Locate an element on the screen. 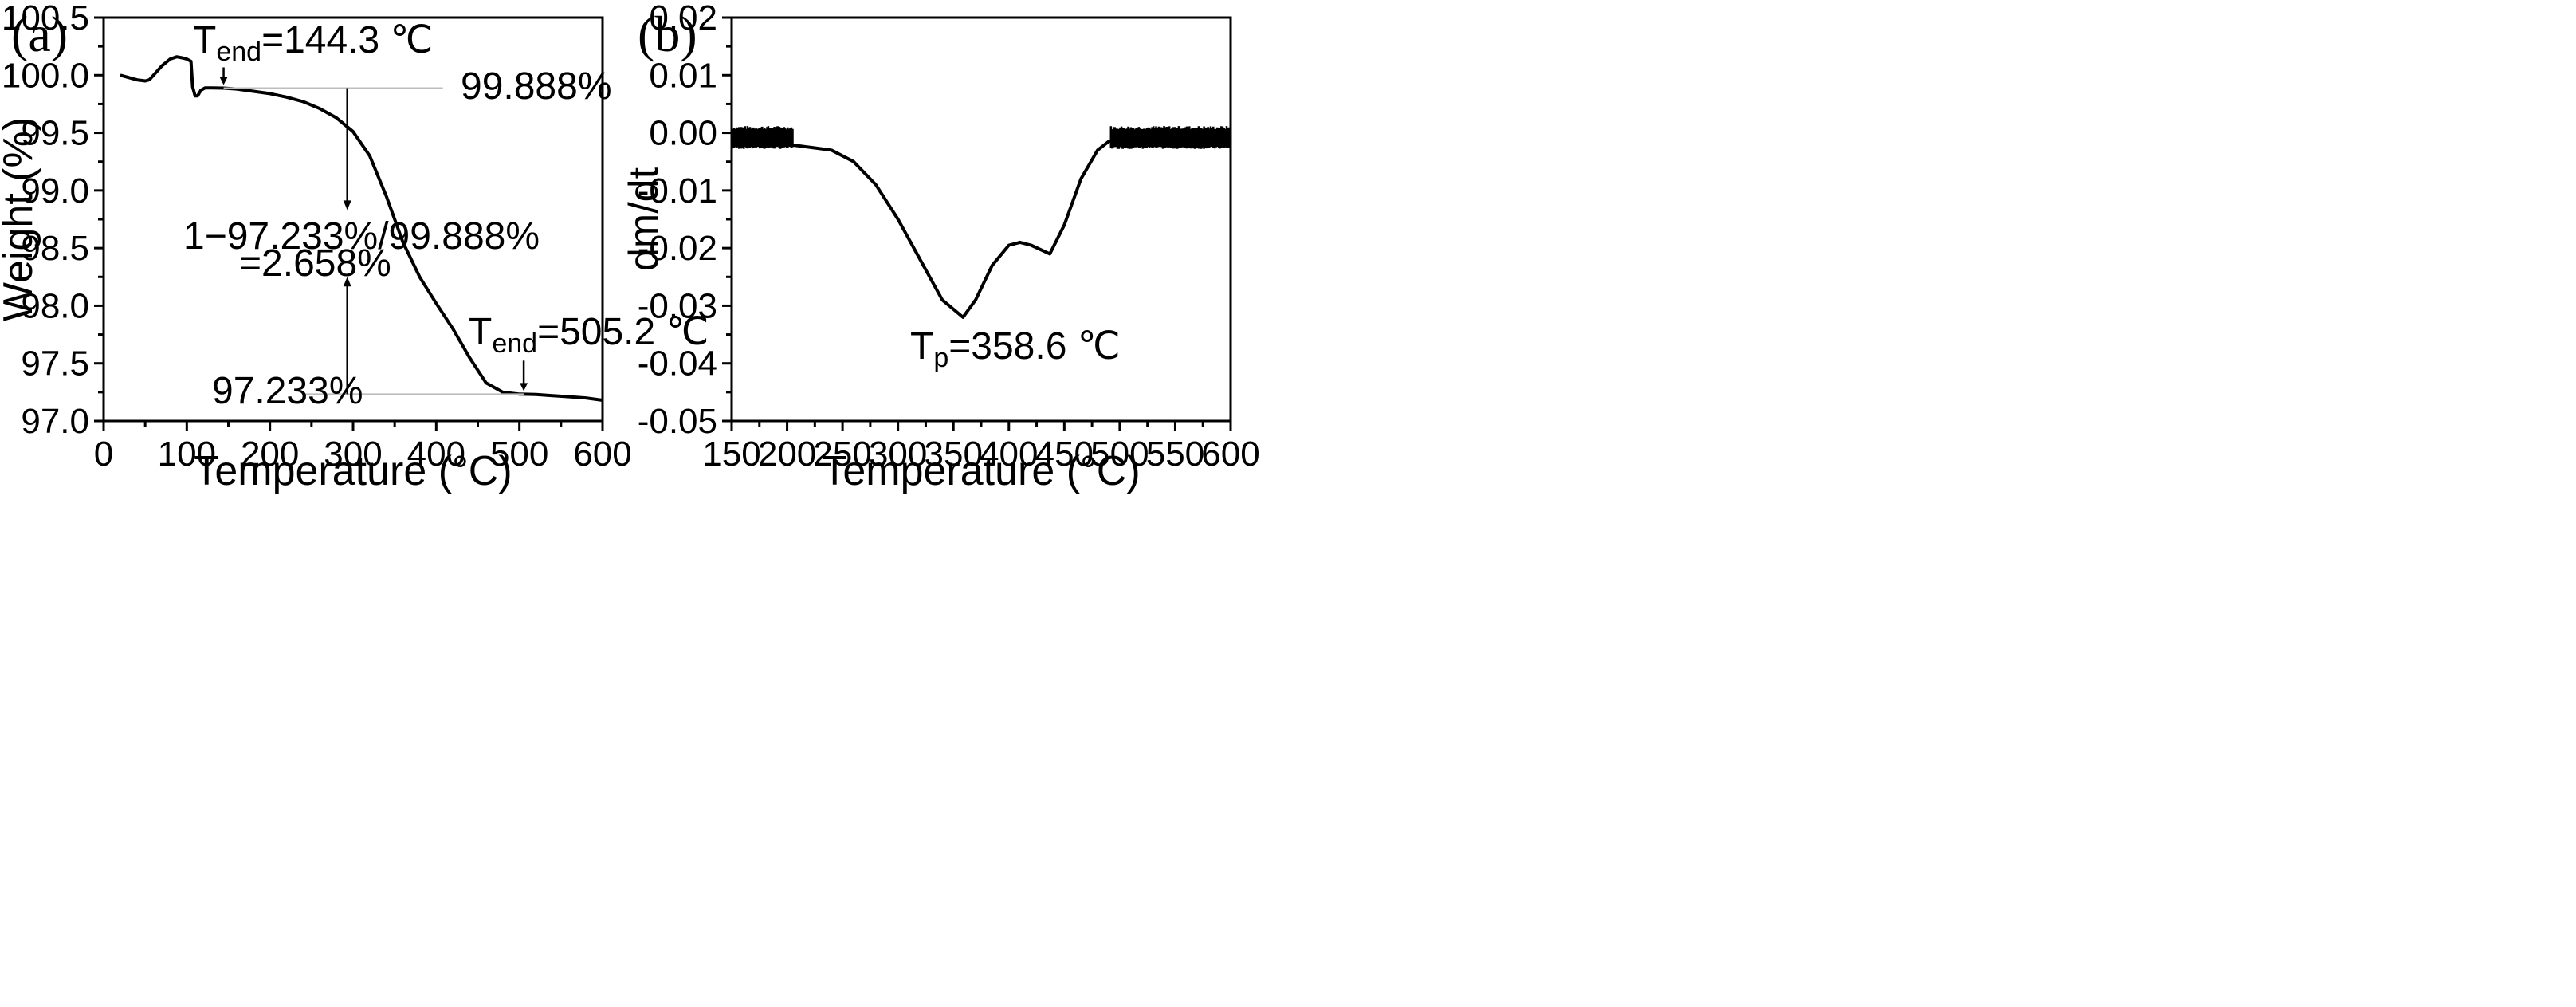 This screenshot has width=2576, height=1007. panel-b-plot-frame is located at coordinates (981, 219).